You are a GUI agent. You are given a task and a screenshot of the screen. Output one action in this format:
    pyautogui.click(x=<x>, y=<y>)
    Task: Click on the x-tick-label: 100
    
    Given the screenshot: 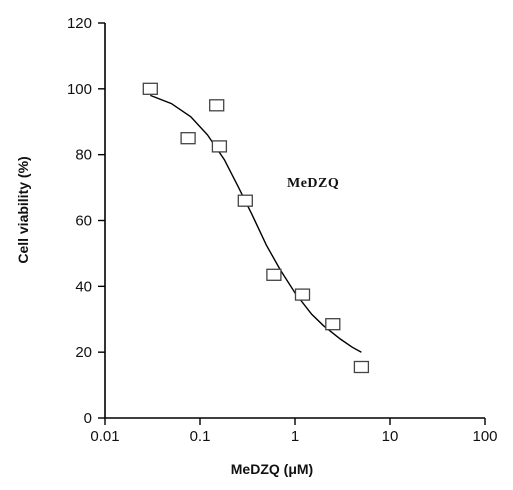 What is the action you would take?
    pyautogui.click(x=484, y=436)
    